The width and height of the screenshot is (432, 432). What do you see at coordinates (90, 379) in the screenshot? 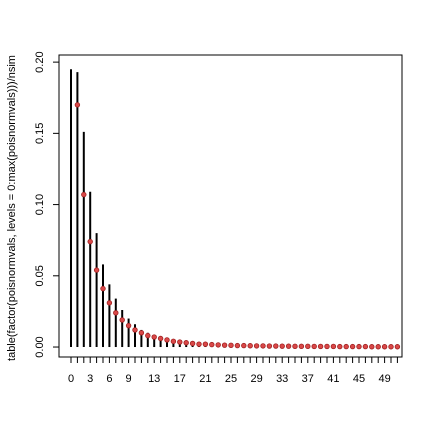
I see `x-tick-label: 3` at bounding box center [90, 379].